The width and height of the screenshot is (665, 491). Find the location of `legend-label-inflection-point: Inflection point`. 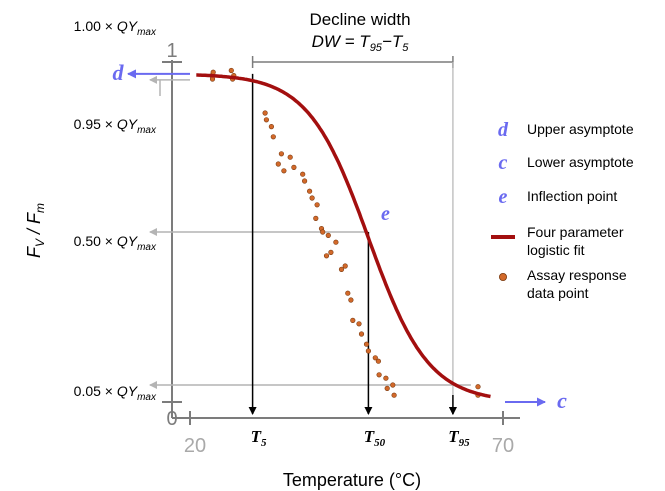

legend-label-inflection-point: Inflection point is located at coordinates (572, 196).